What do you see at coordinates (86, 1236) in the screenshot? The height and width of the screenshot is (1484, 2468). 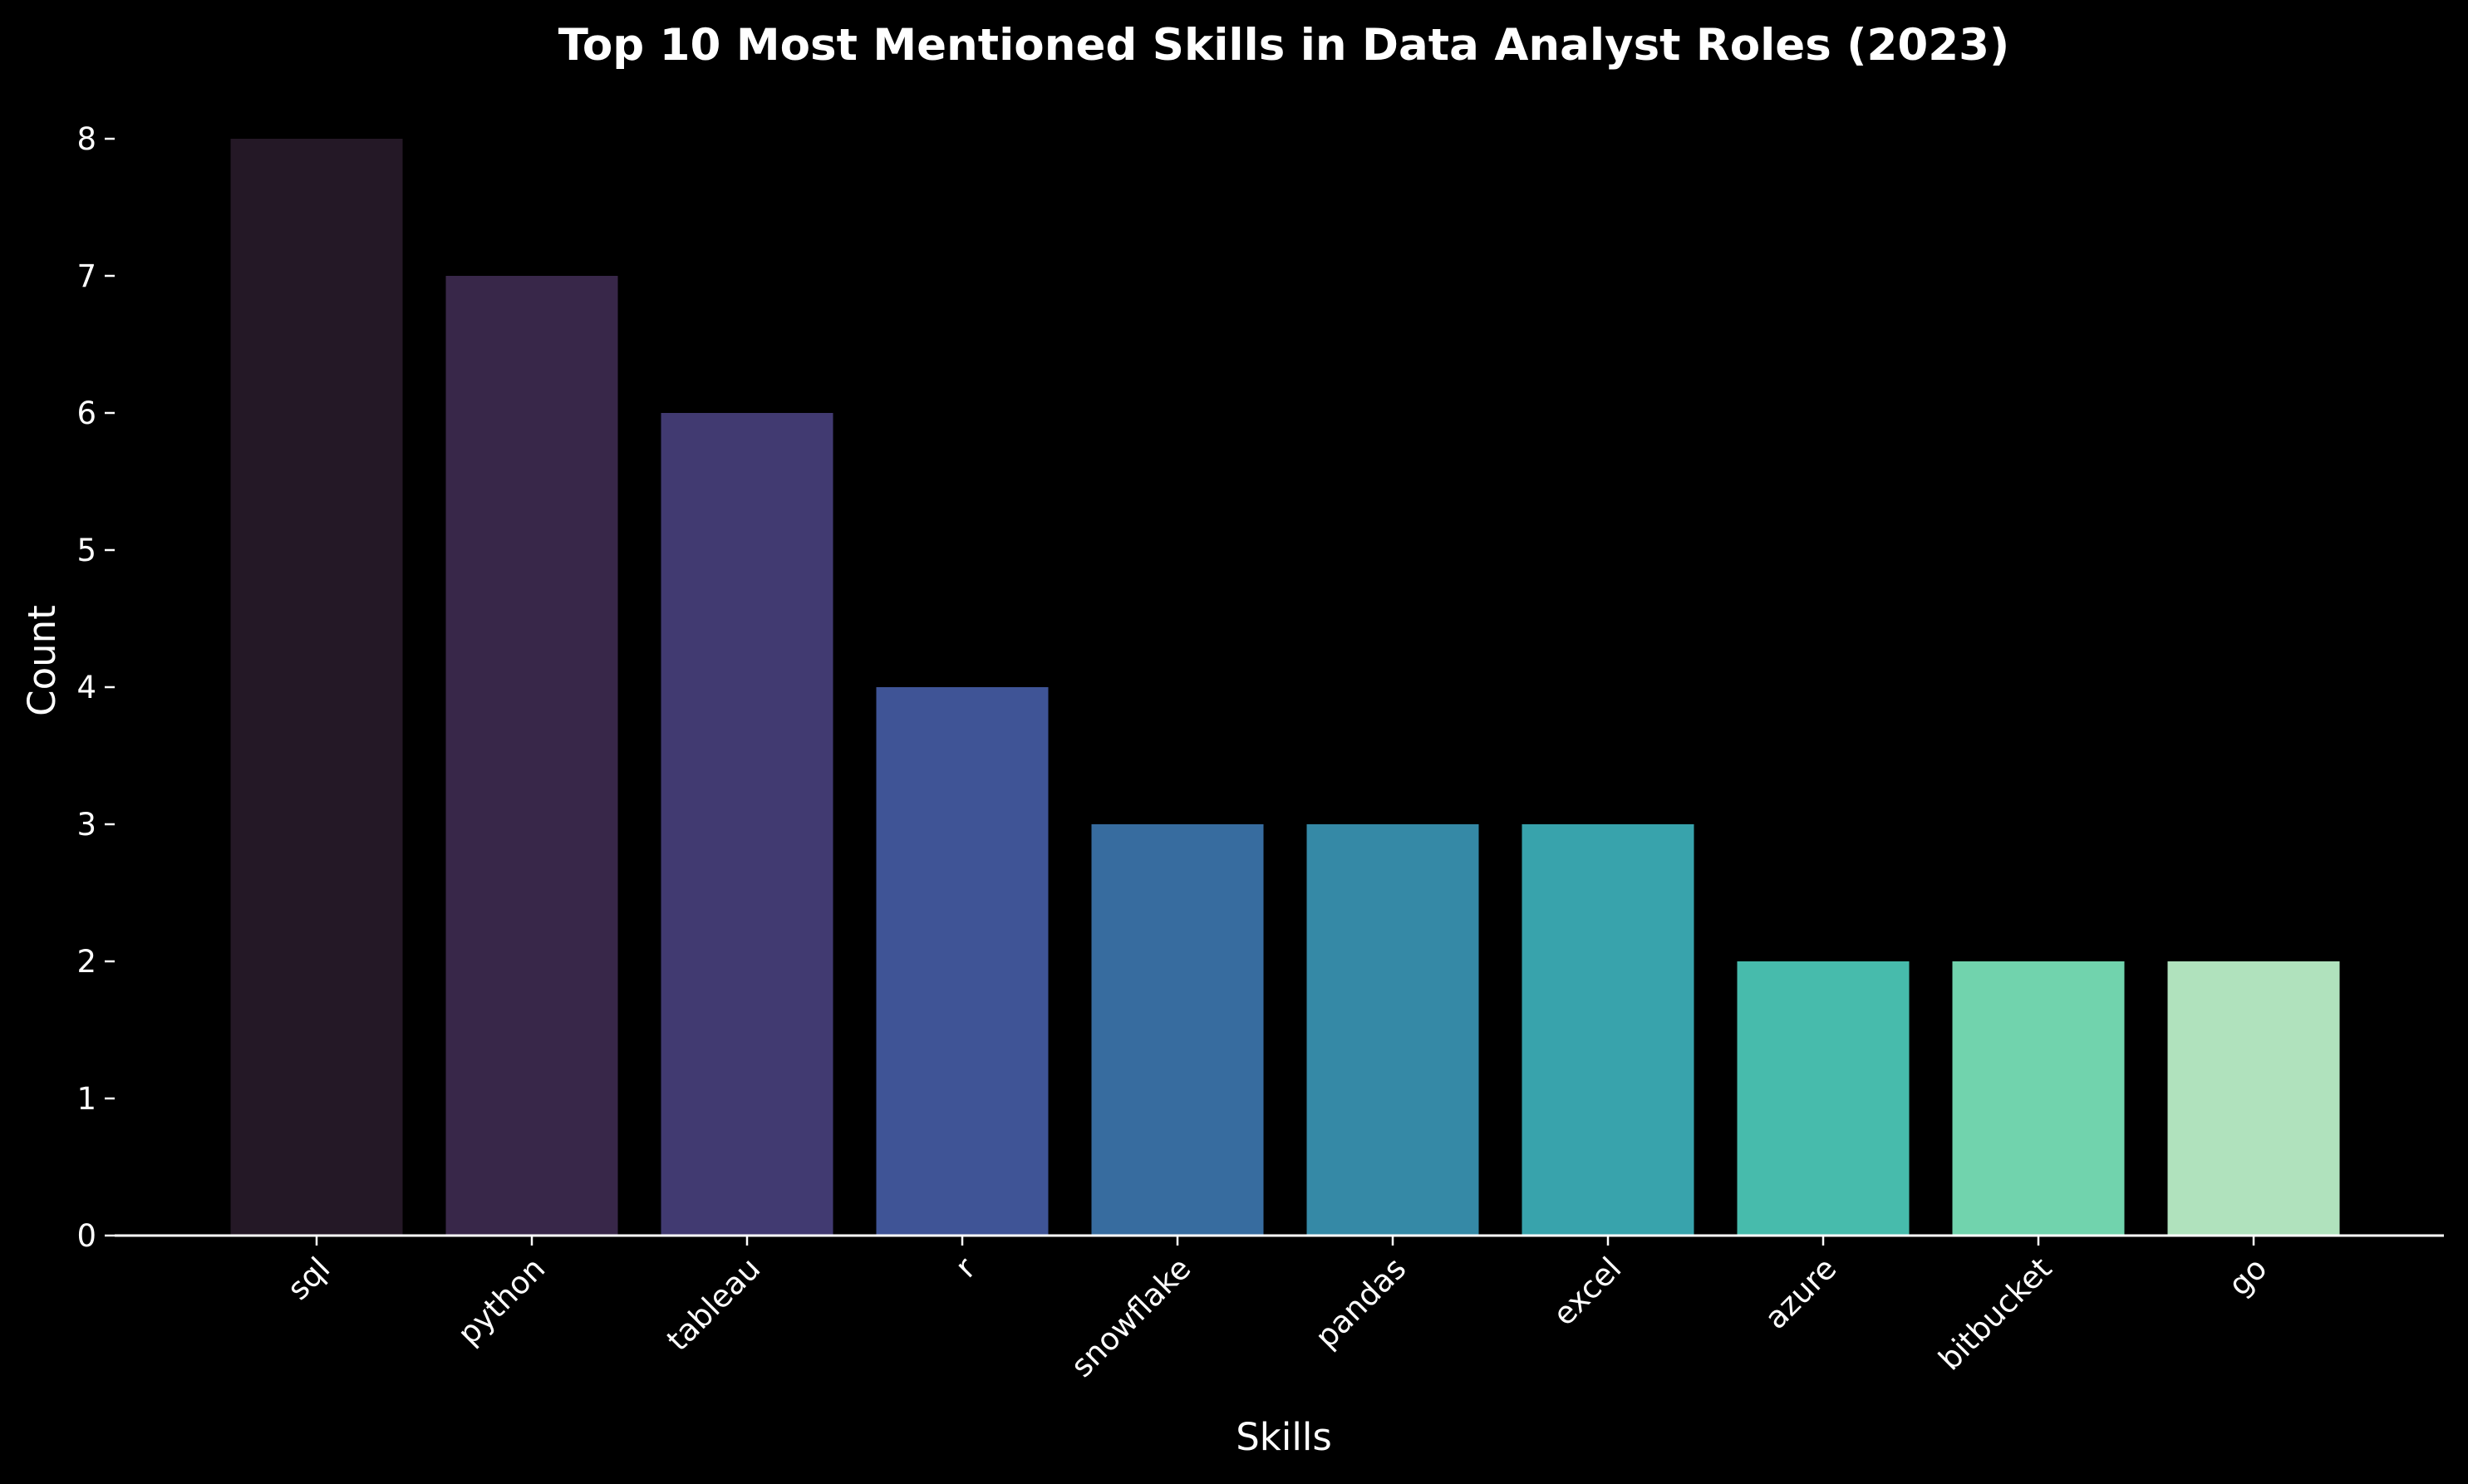 I see `y-tick-label-0: 0` at bounding box center [86, 1236].